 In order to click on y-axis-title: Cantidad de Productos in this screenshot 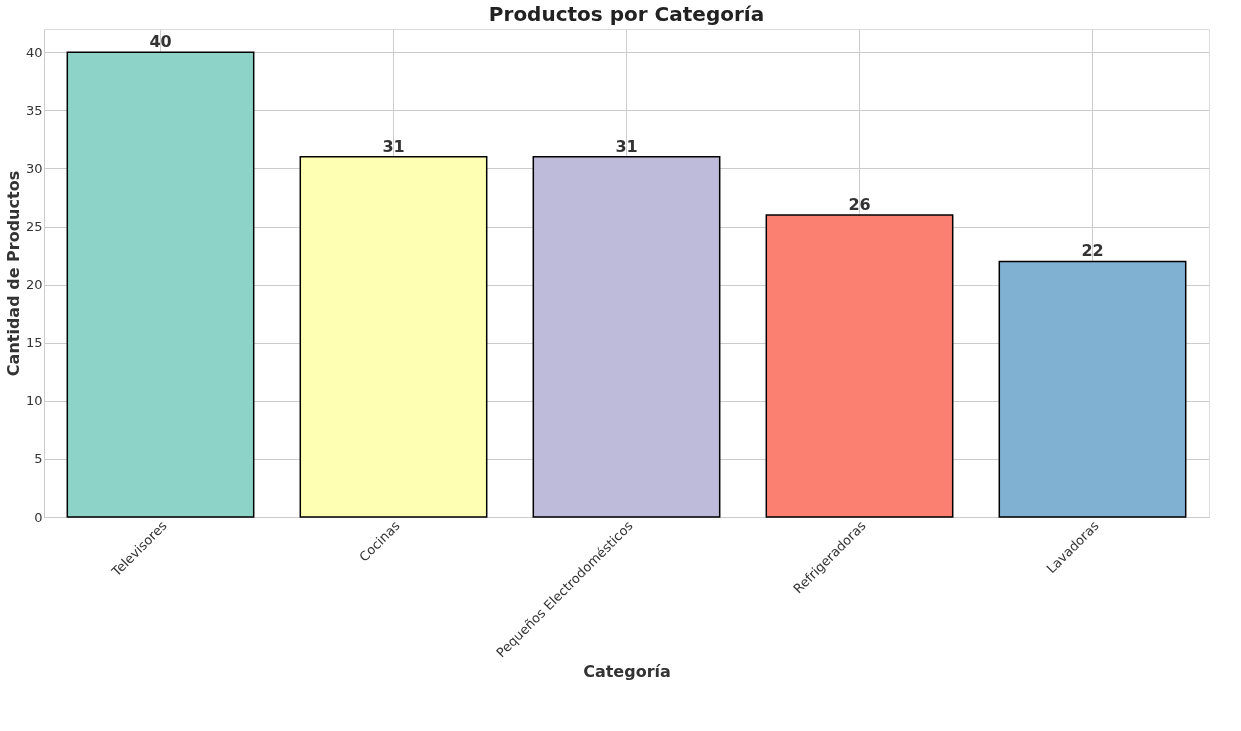, I will do `click(13, 273)`.